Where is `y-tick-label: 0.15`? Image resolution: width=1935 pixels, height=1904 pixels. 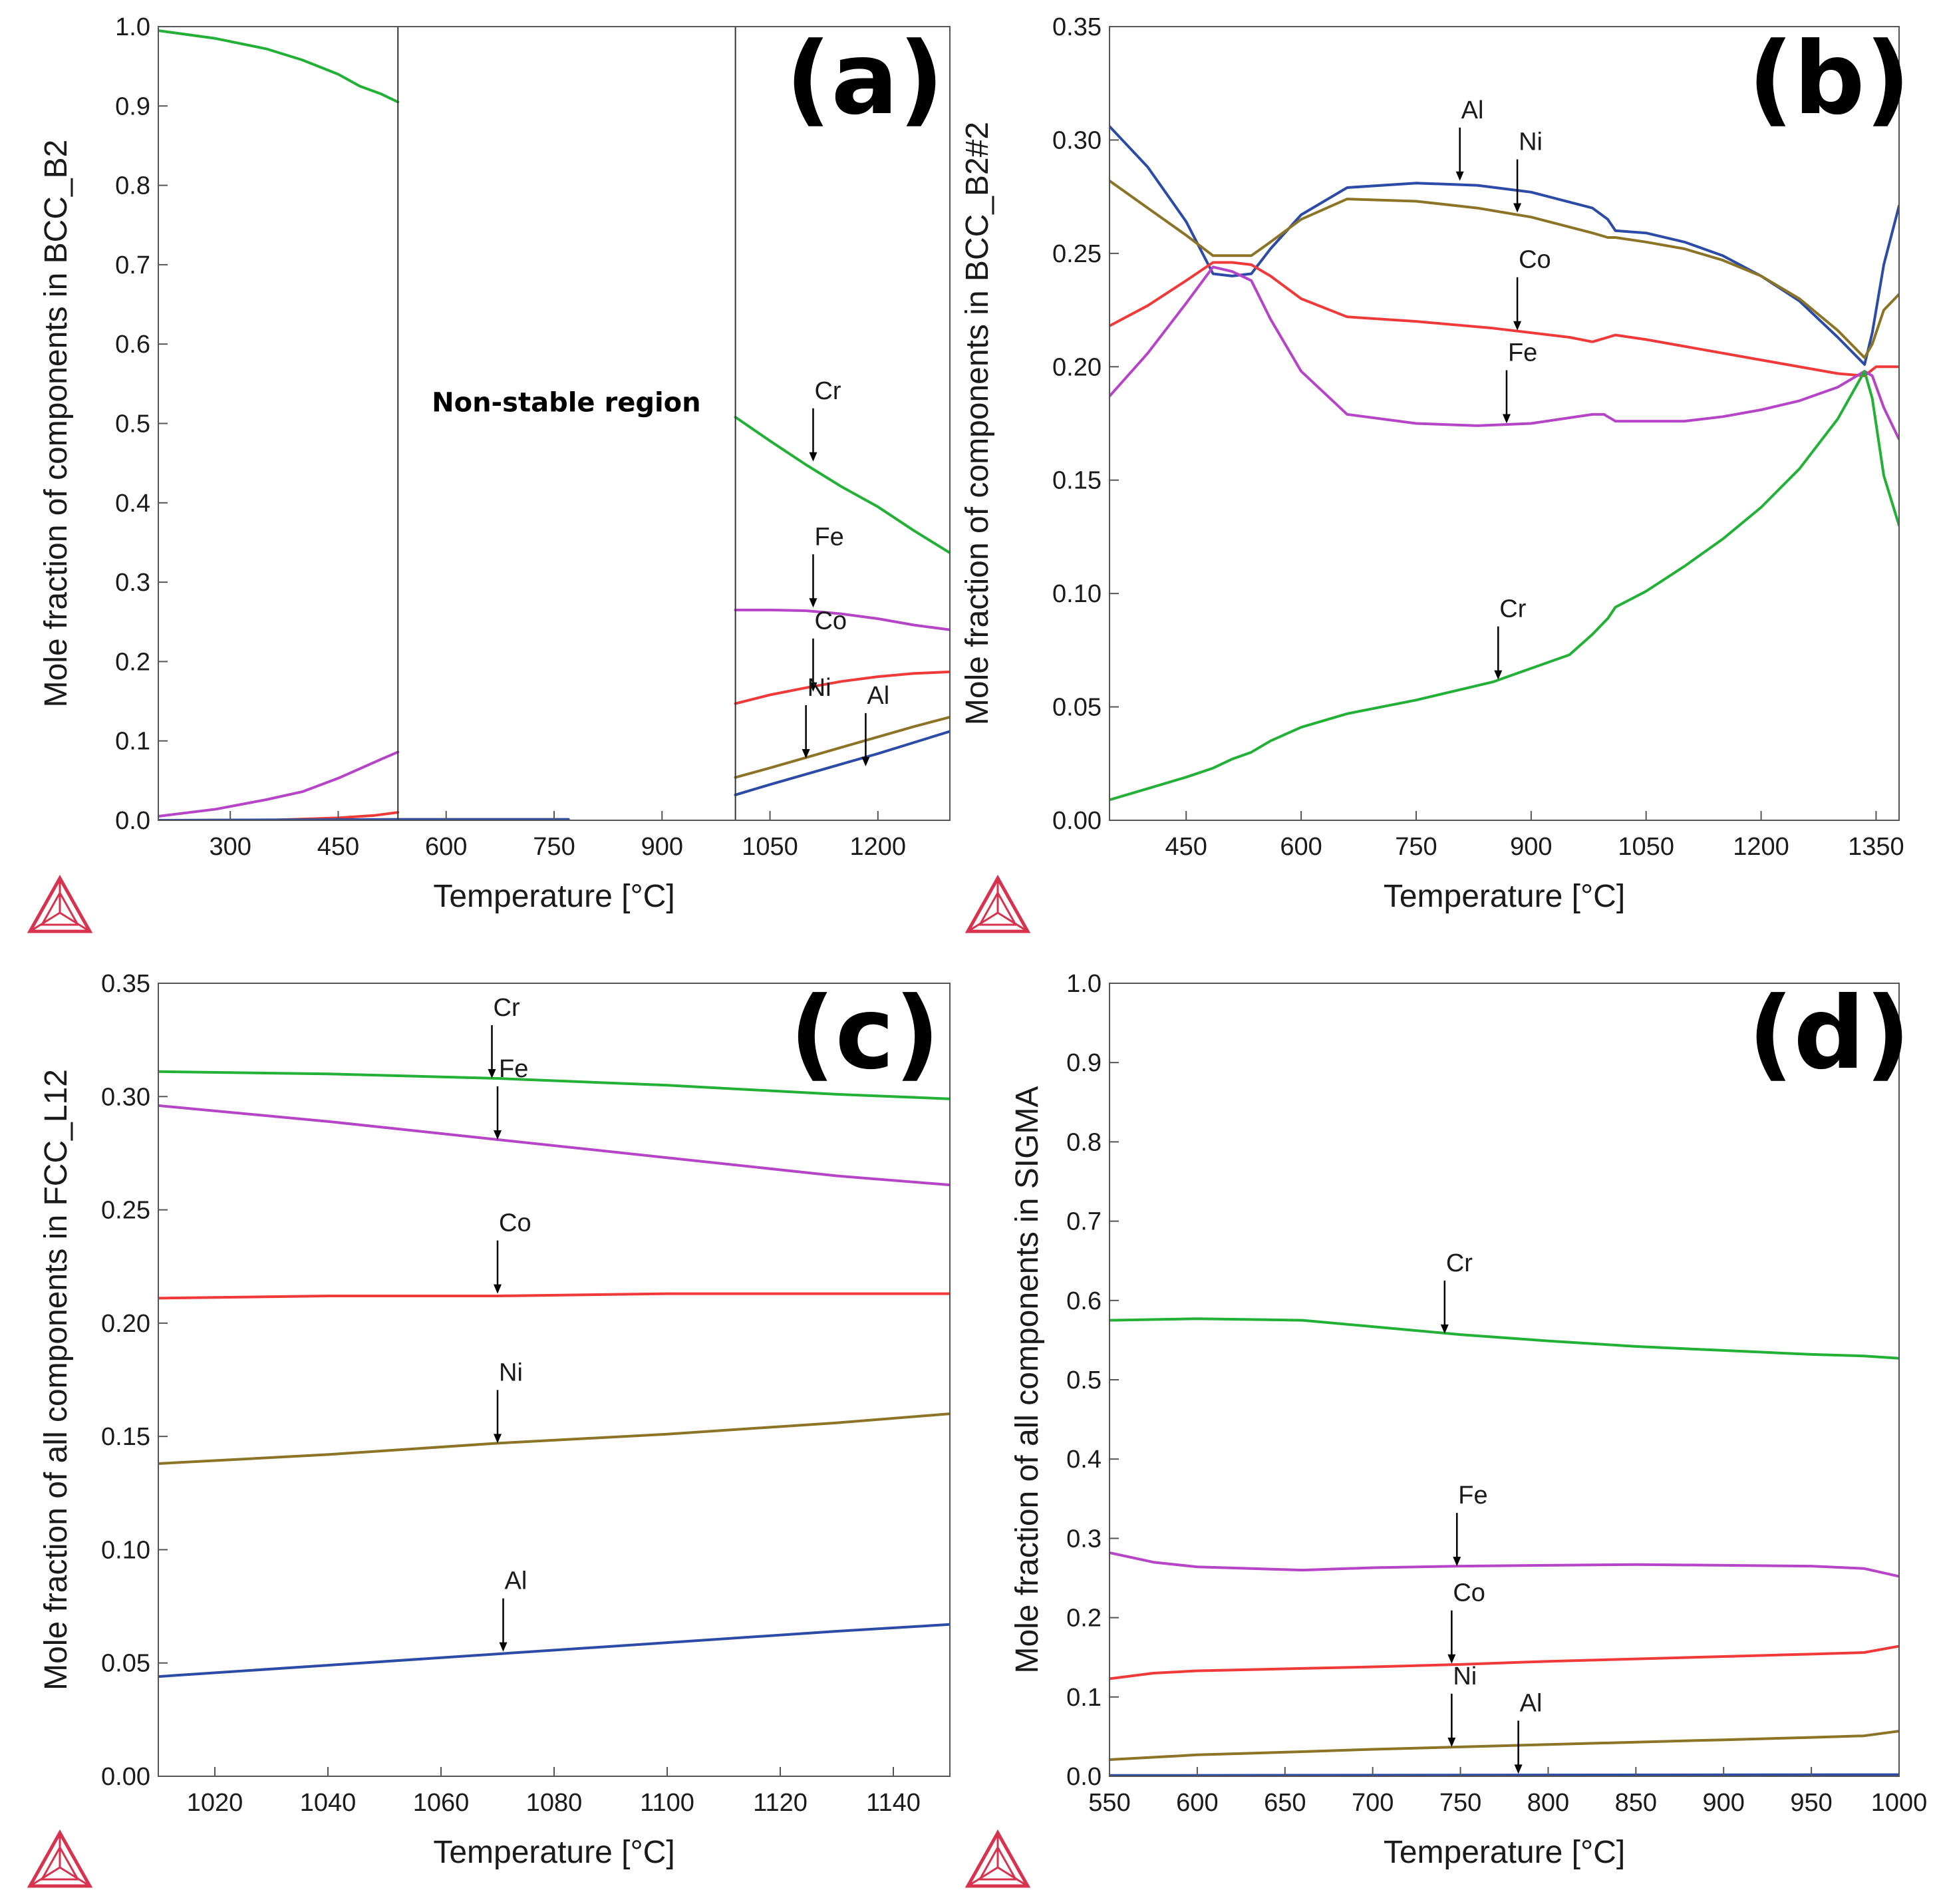
y-tick-label: 0.15 is located at coordinates (1077, 481).